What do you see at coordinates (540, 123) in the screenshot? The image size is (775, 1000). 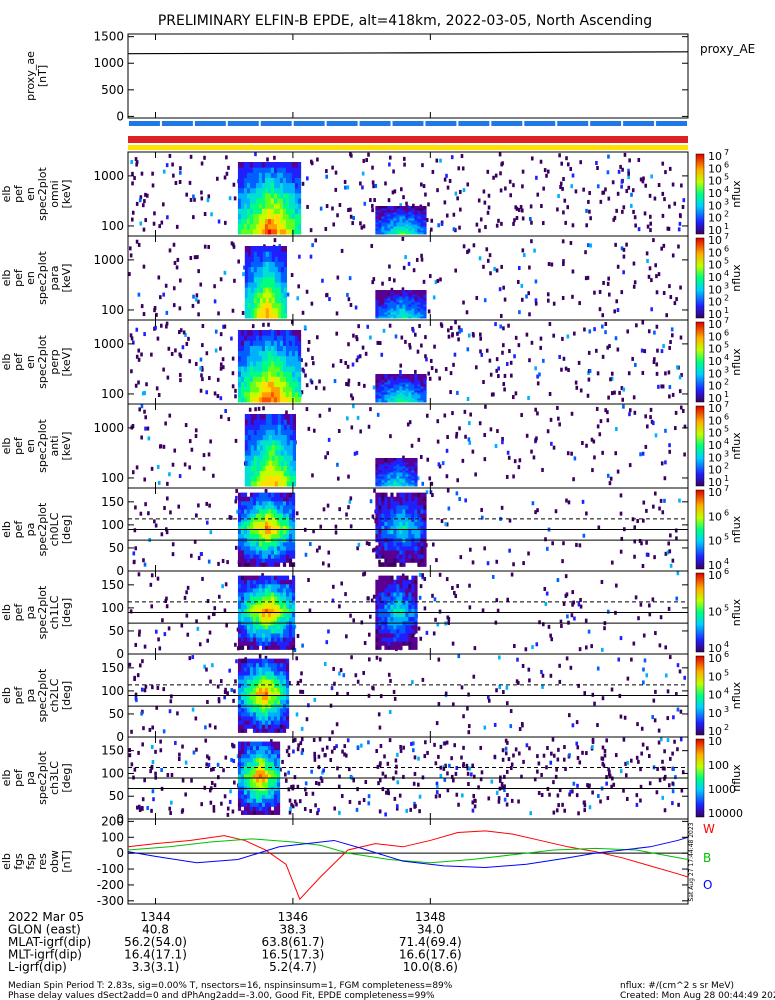 I see `status-bar-segment` at bounding box center [540, 123].